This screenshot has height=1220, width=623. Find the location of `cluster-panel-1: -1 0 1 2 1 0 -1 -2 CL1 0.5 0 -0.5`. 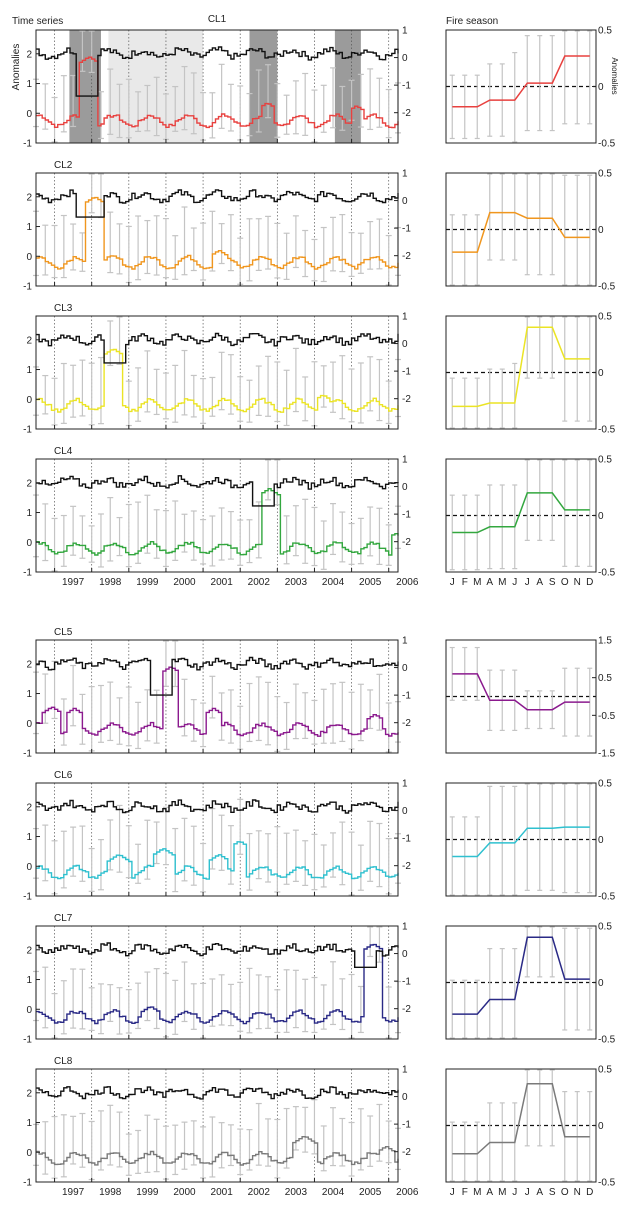

cluster-panel-1: -1 0 1 2 1 0 -1 -2 CL1 0.5 0 -0.5 is located at coordinates (319, 82).